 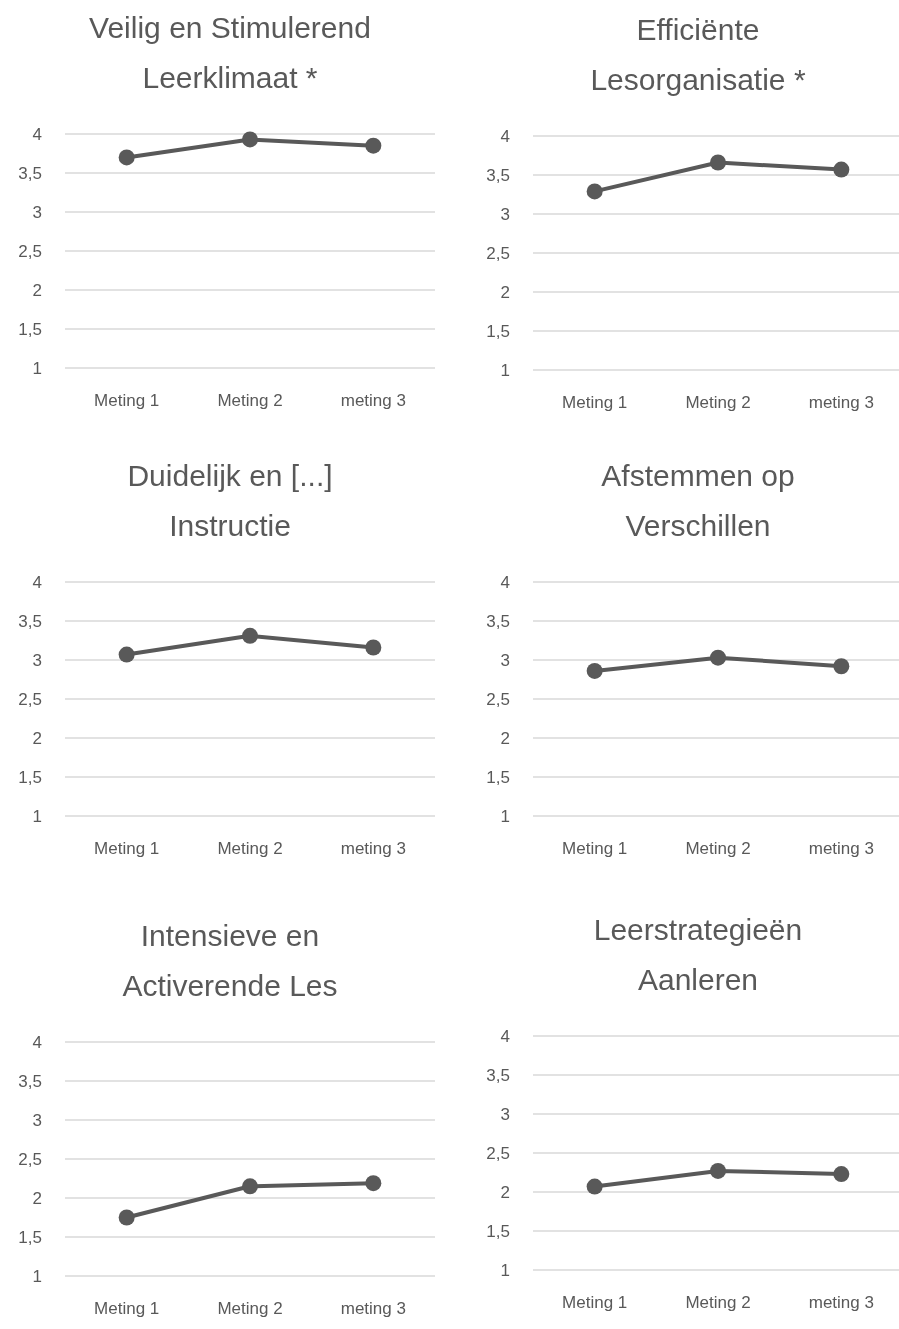 What do you see at coordinates (698, 954) in the screenshot?
I see `chart-title: Leerstrategieën Aanleren` at bounding box center [698, 954].